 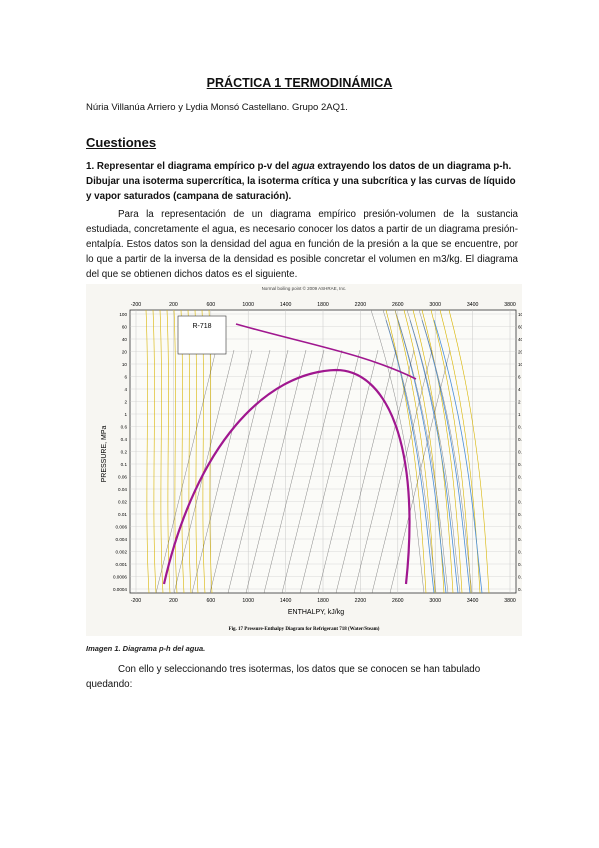 What do you see at coordinates (136, 601) in the screenshot?
I see `x-tick-label: -200` at bounding box center [136, 601].